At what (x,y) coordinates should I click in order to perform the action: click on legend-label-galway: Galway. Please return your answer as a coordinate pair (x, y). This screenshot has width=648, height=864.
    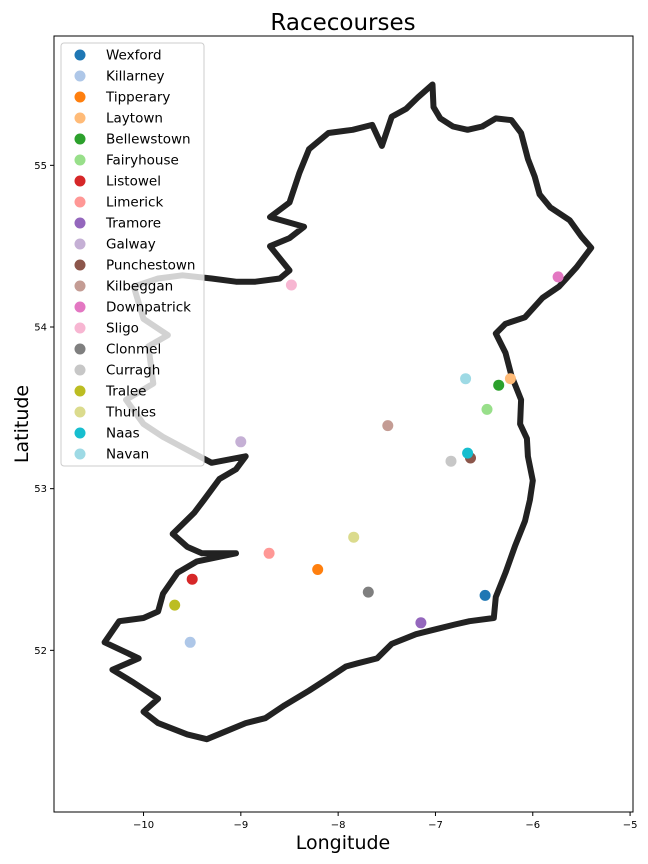
    Looking at the image, I should click on (131, 245).